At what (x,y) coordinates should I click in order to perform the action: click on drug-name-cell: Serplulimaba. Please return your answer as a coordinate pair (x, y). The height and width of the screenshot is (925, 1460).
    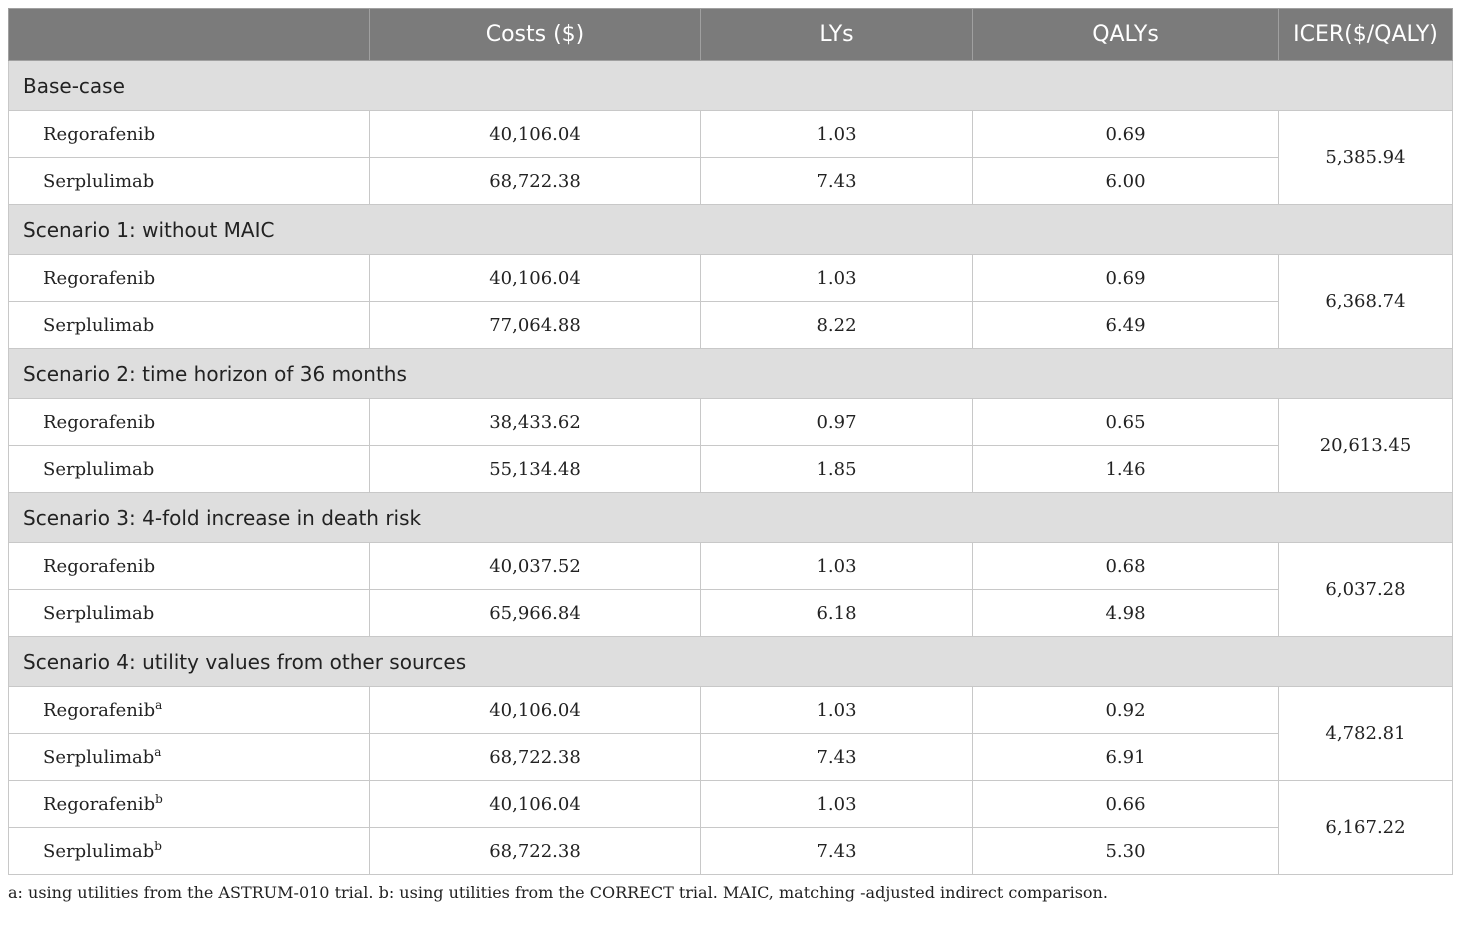
    Looking at the image, I should click on (189, 757).